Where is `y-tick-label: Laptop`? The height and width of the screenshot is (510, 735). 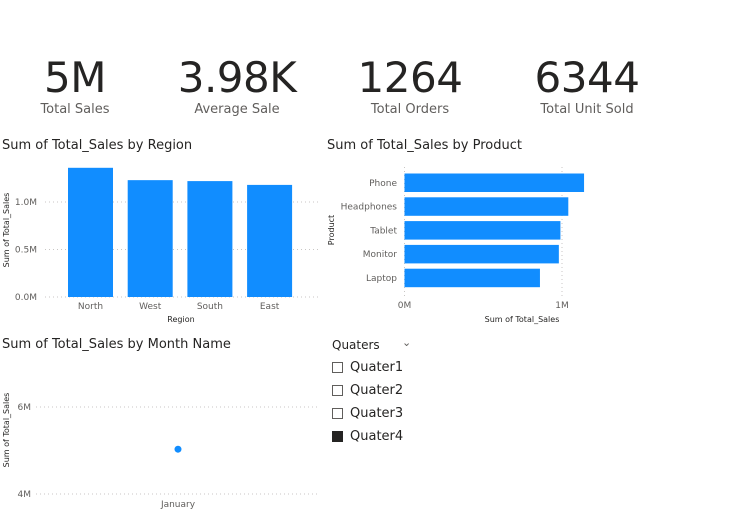
y-tick-label: Laptop is located at coordinates (381, 279).